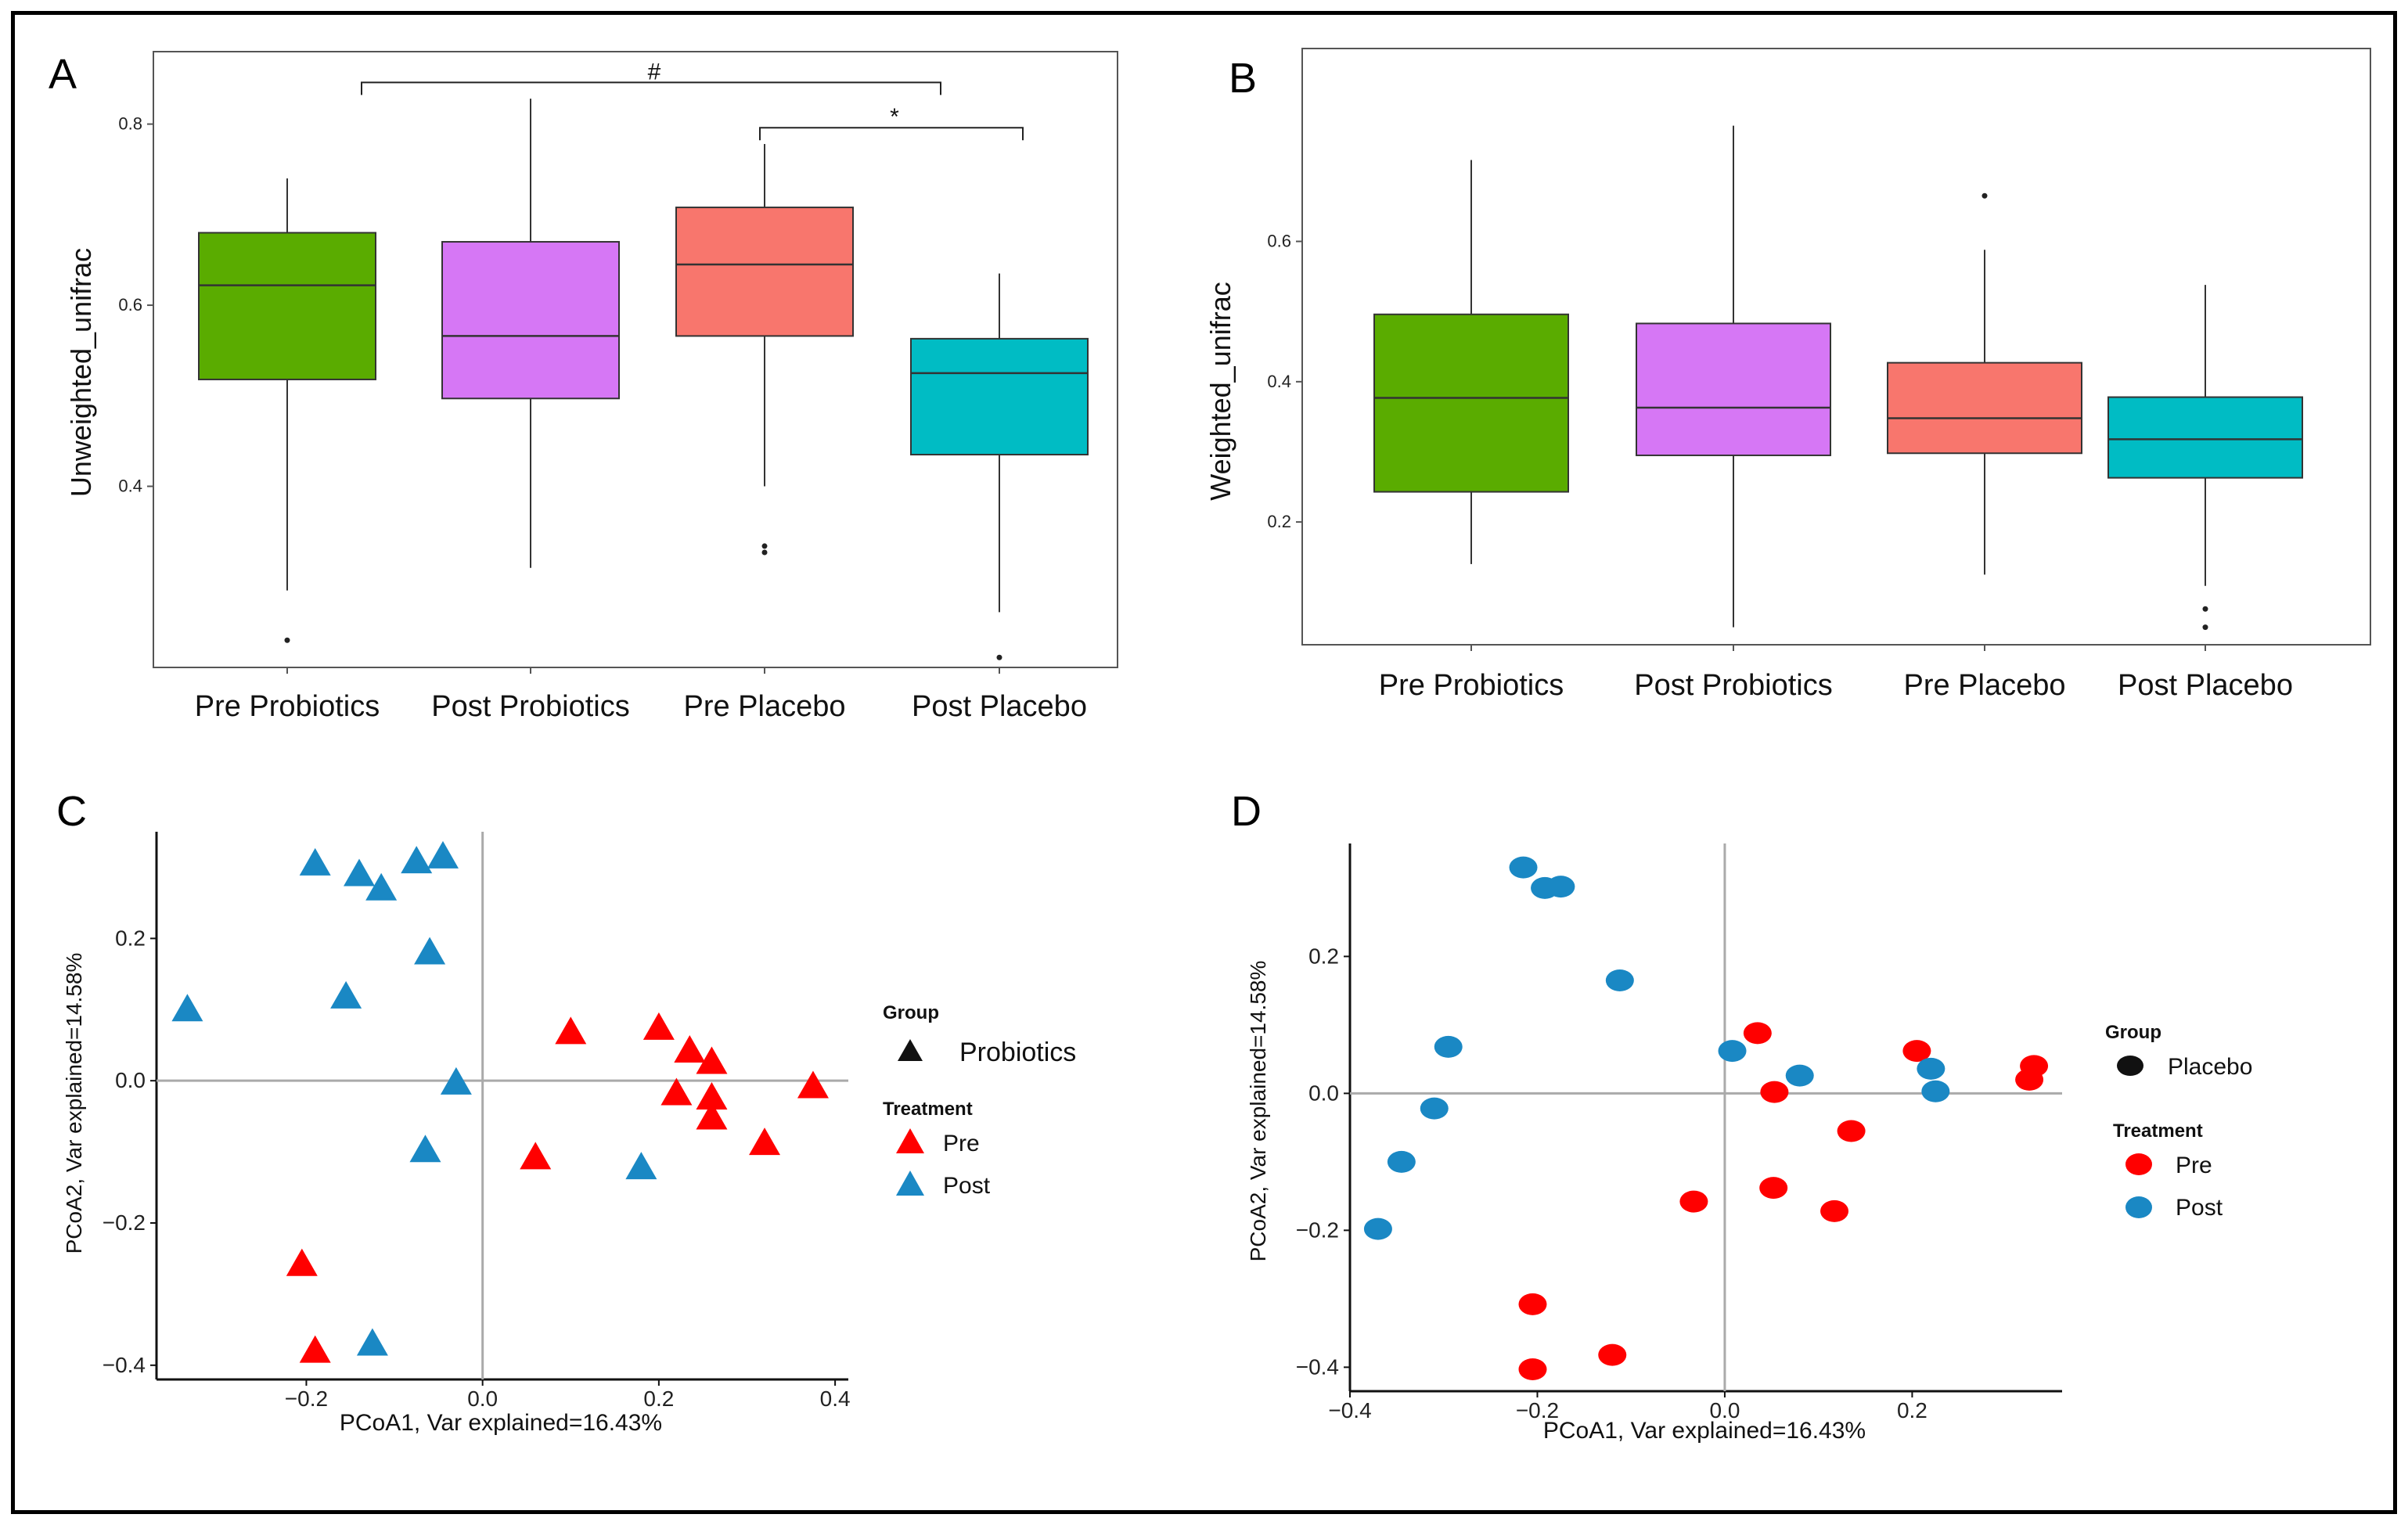 The width and height of the screenshot is (2408, 1525). Describe the element at coordinates (654, 72) in the screenshot. I see `significance-label: #` at that location.